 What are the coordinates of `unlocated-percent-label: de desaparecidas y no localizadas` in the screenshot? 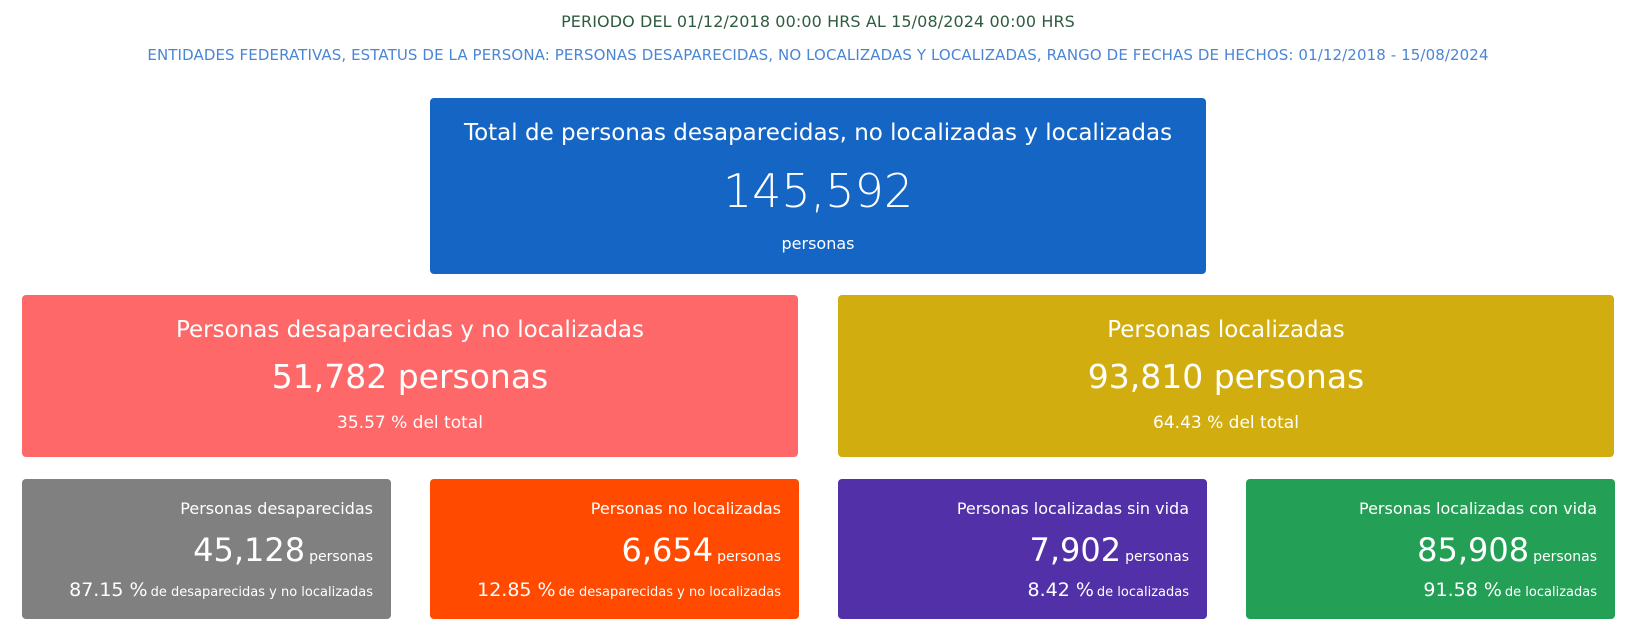 It's located at (669, 592).